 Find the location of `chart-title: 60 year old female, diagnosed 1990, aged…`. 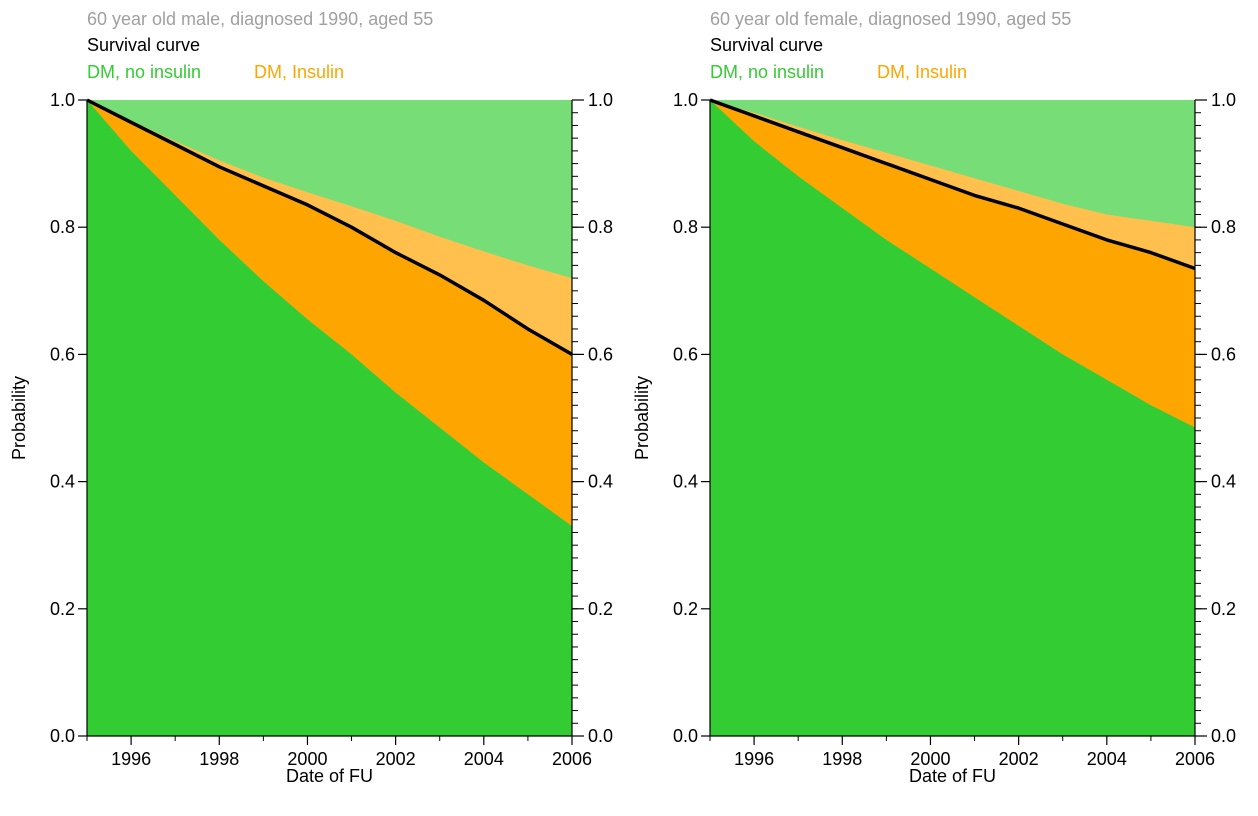

chart-title: 60 year old female, diagnosed 1990, aged… is located at coordinates (890, 19).